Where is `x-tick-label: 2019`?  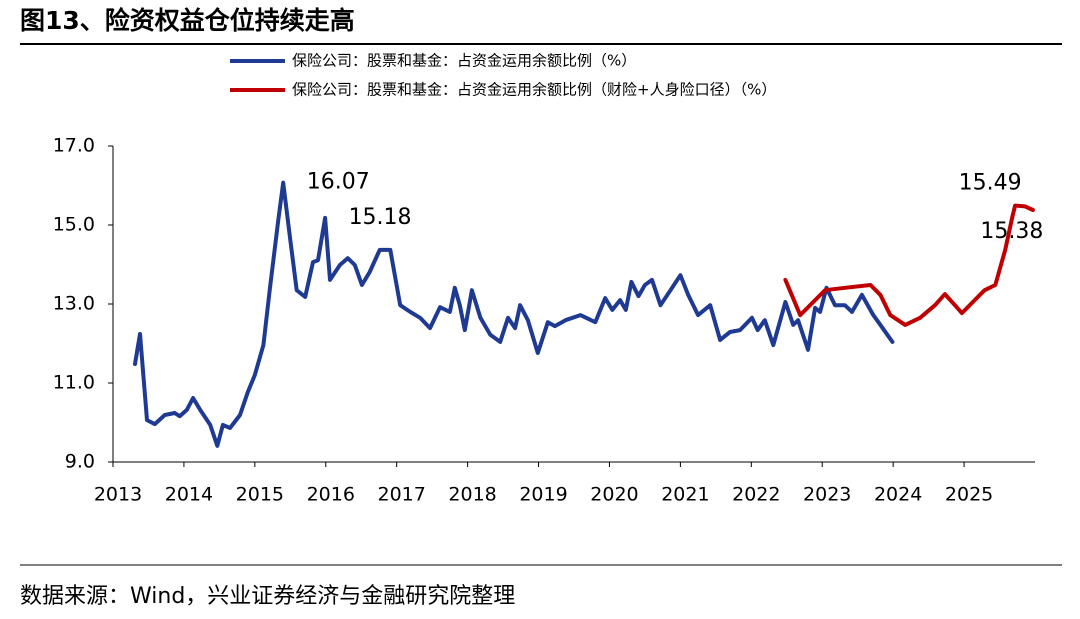
x-tick-label: 2019 is located at coordinates (543, 495).